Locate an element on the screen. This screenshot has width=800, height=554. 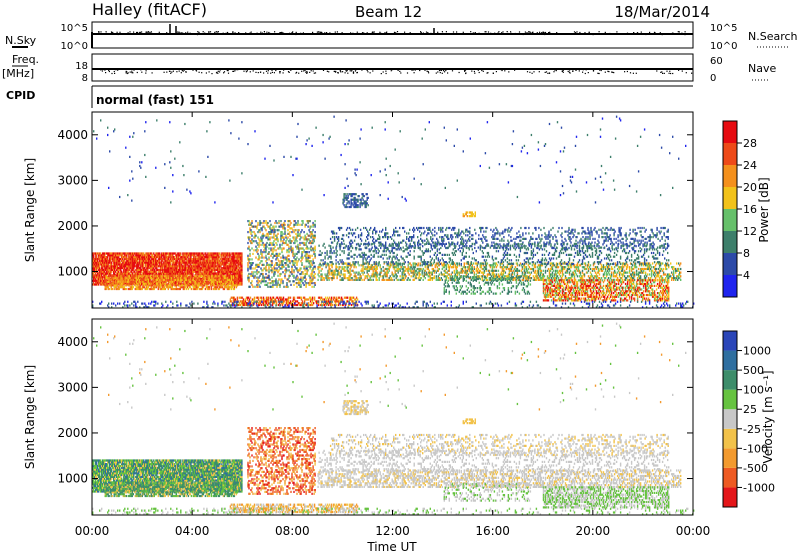
nsky-label: N.Sky is located at coordinates (21, 40).